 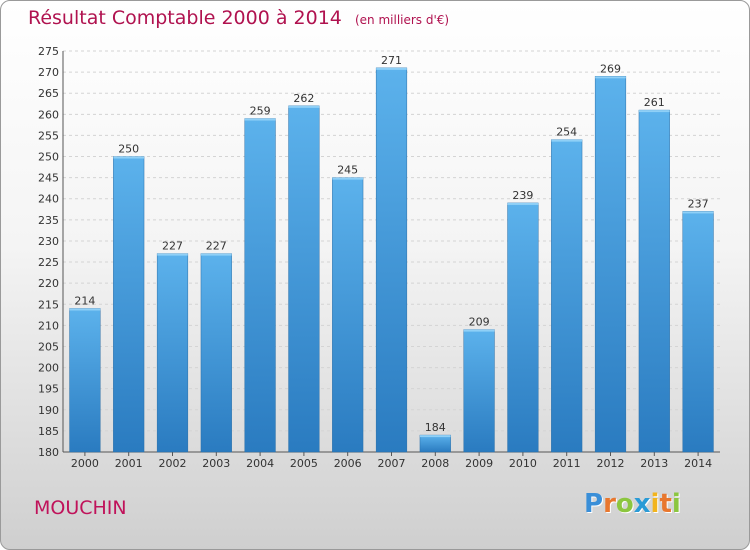 What do you see at coordinates (48, 51) in the screenshot?
I see `y-tick-label: 275` at bounding box center [48, 51].